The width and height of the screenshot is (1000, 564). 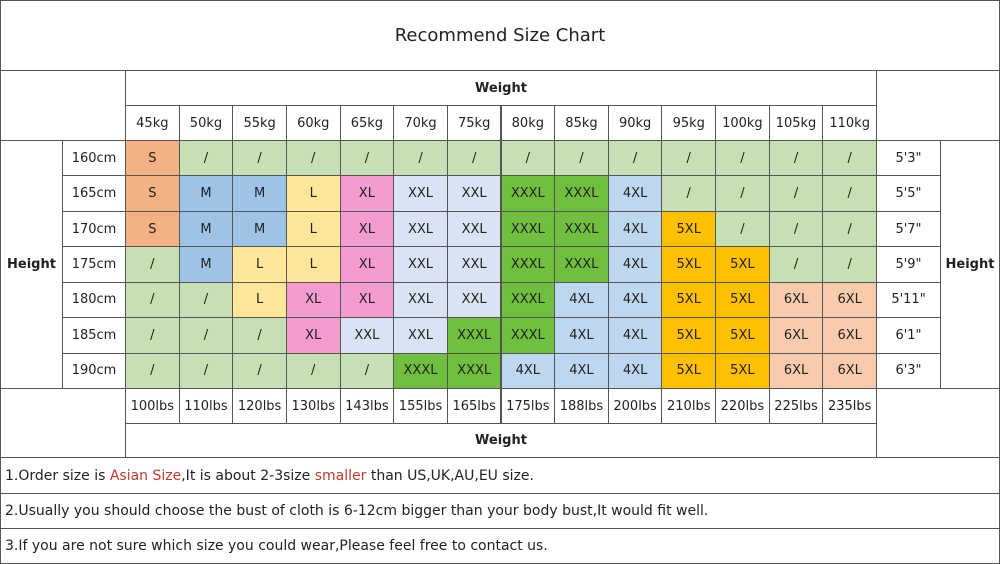 What do you see at coordinates (248, 475) in the screenshot?
I see `note-text: ,It is about 2-3size` at bounding box center [248, 475].